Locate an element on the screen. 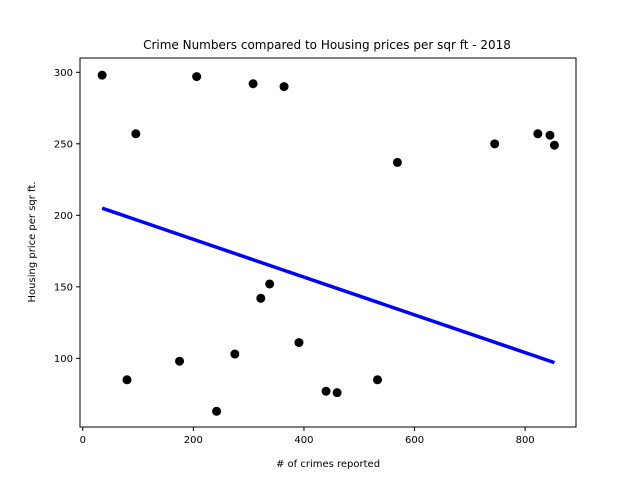  x-tick-label: 400 is located at coordinates (303, 440).